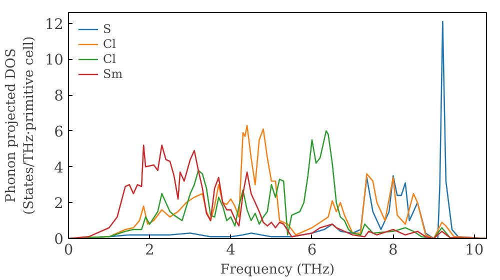 The image size is (500, 280). What do you see at coordinates (149, 250) in the screenshot?
I see `x-tick-label: 2` at bounding box center [149, 250].